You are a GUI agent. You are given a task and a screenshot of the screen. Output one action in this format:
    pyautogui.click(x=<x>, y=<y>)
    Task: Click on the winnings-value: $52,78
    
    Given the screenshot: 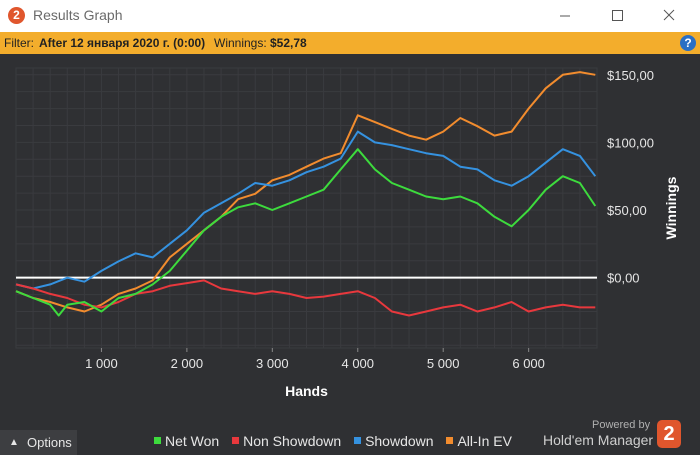 What is the action you would take?
    pyautogui.click(x=288, y=43)
    